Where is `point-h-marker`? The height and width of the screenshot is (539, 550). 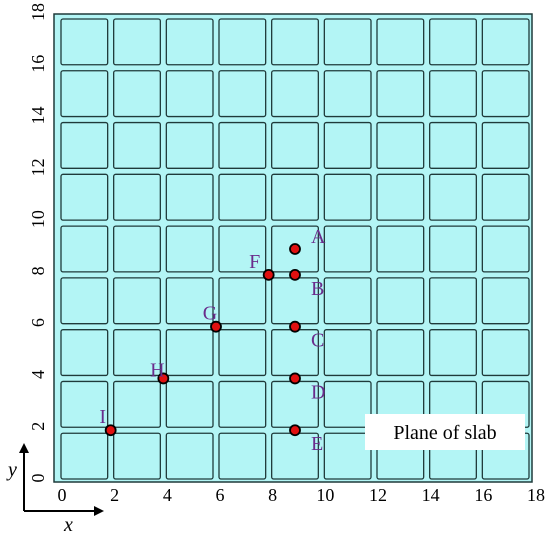
point-h-marker is located at coordinates (163, 378).